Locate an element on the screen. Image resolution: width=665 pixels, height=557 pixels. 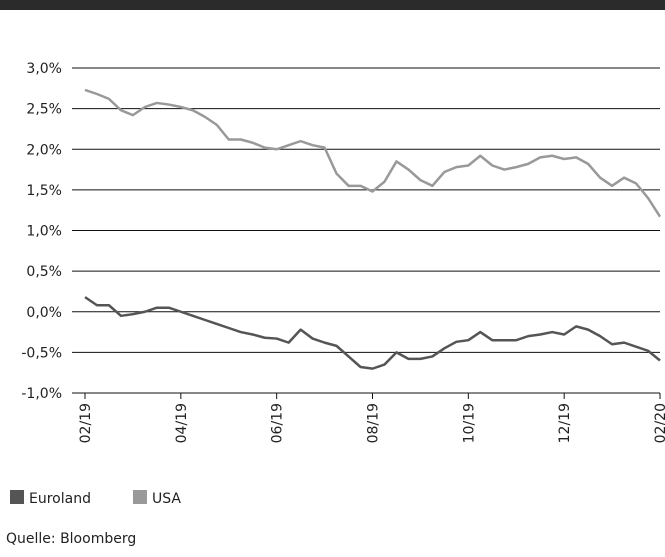
line is located at coordinates (372, 333).